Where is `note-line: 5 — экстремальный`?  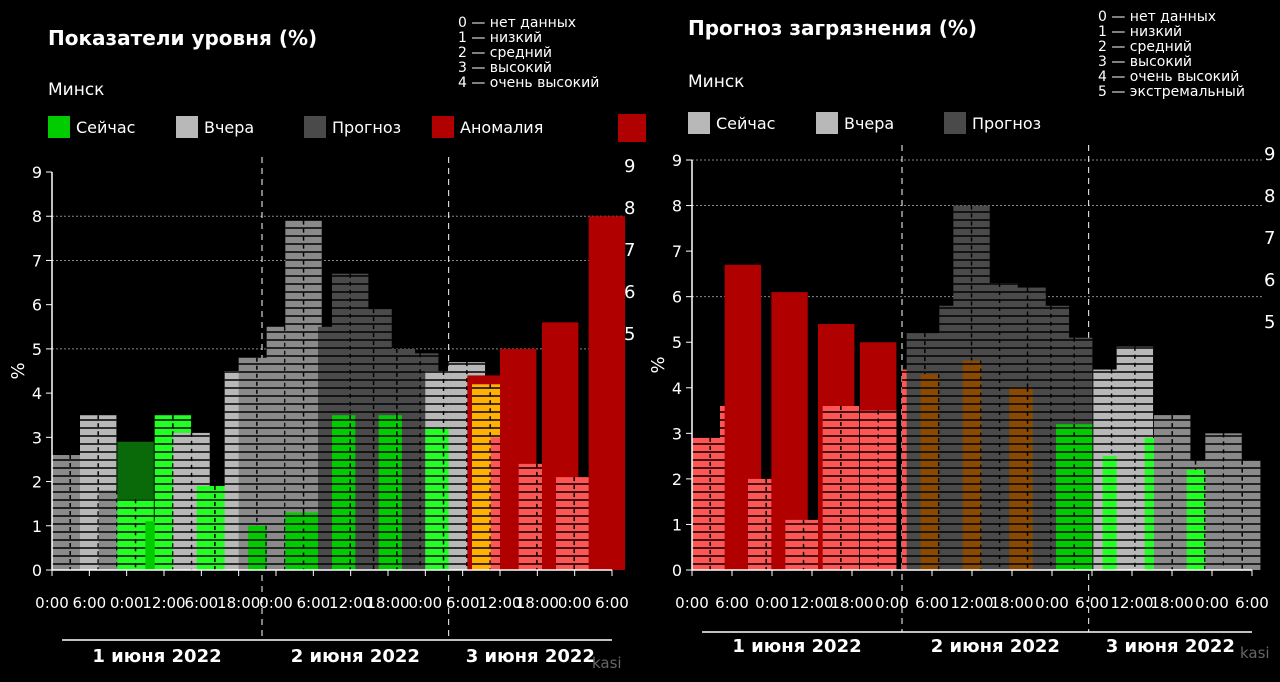 note-line: 5 — экстремальный is located at coordinates (1171, 92).